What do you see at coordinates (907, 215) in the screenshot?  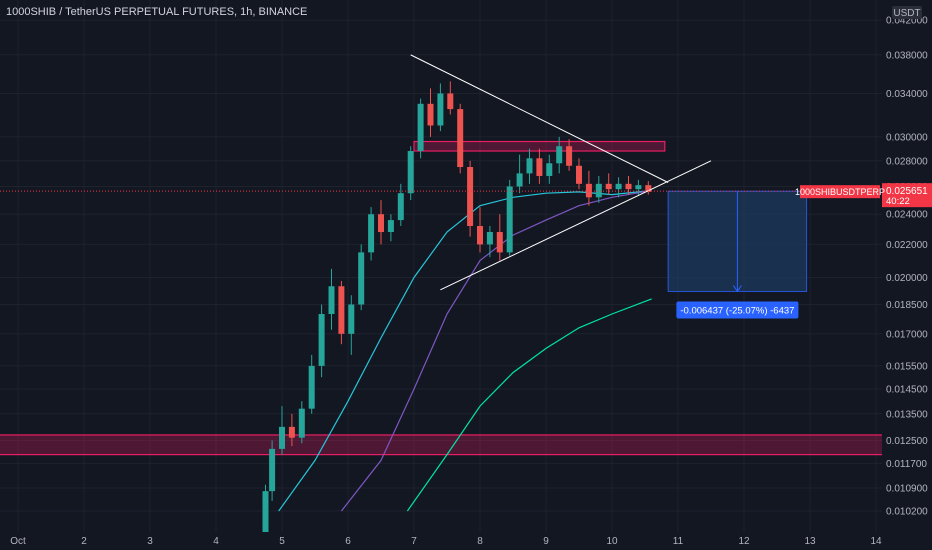 I see `price-tick-label: 0.024000` at bounding box center [907, 215].